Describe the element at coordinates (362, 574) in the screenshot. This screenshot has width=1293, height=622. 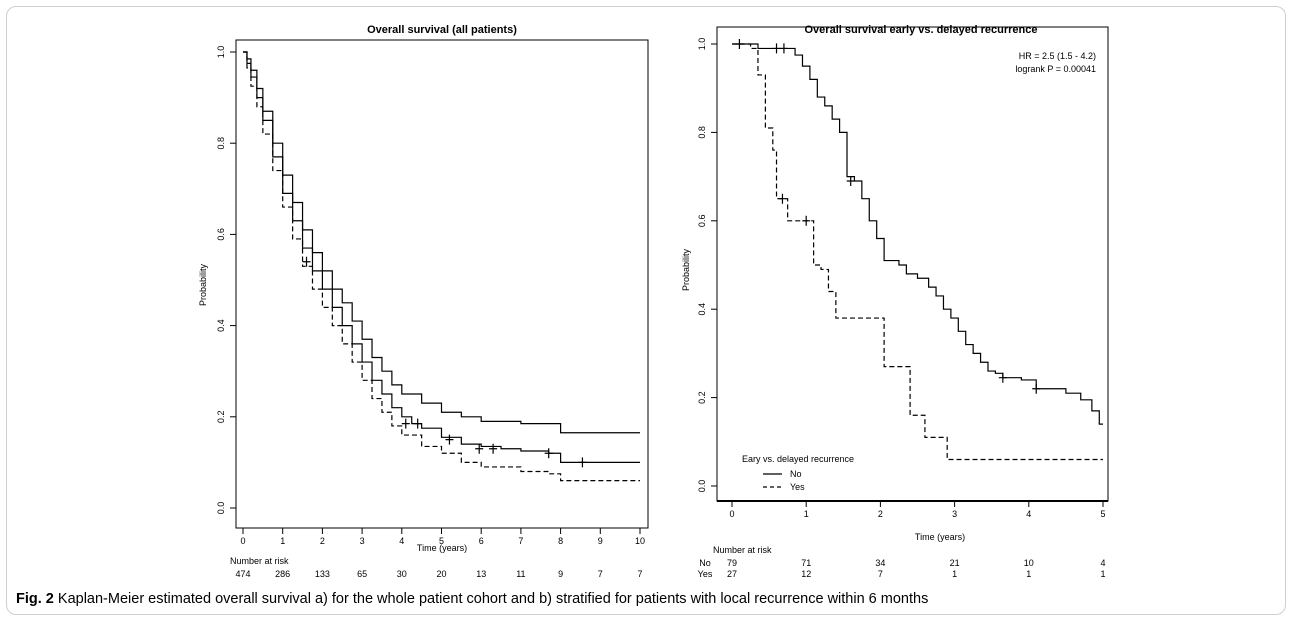
I see `risk-value: 65` at that location.